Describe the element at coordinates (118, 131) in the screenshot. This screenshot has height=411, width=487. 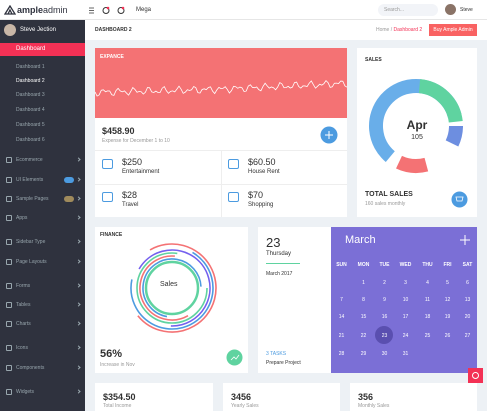
I see `expense-amount: $458.90` at that location.